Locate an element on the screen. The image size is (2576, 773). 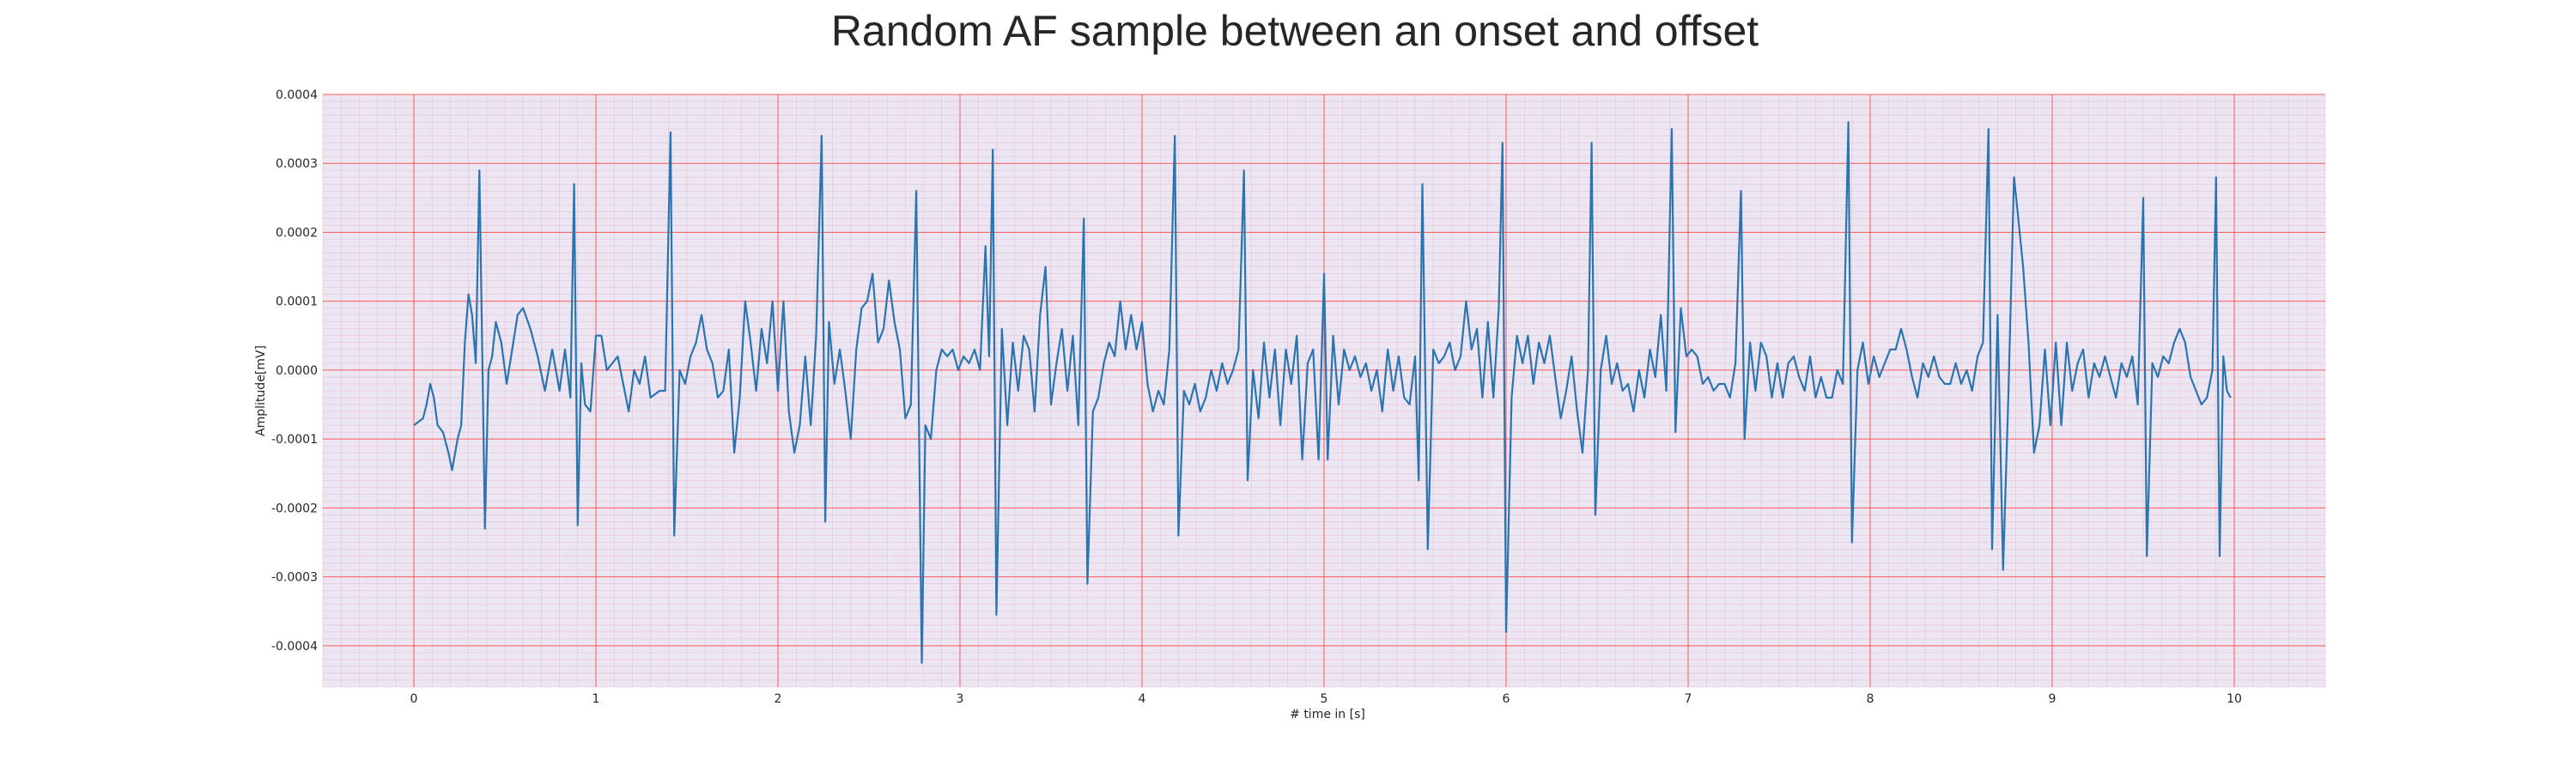
y-tick-label: 0.0000 is located at coordinates (297, 371).